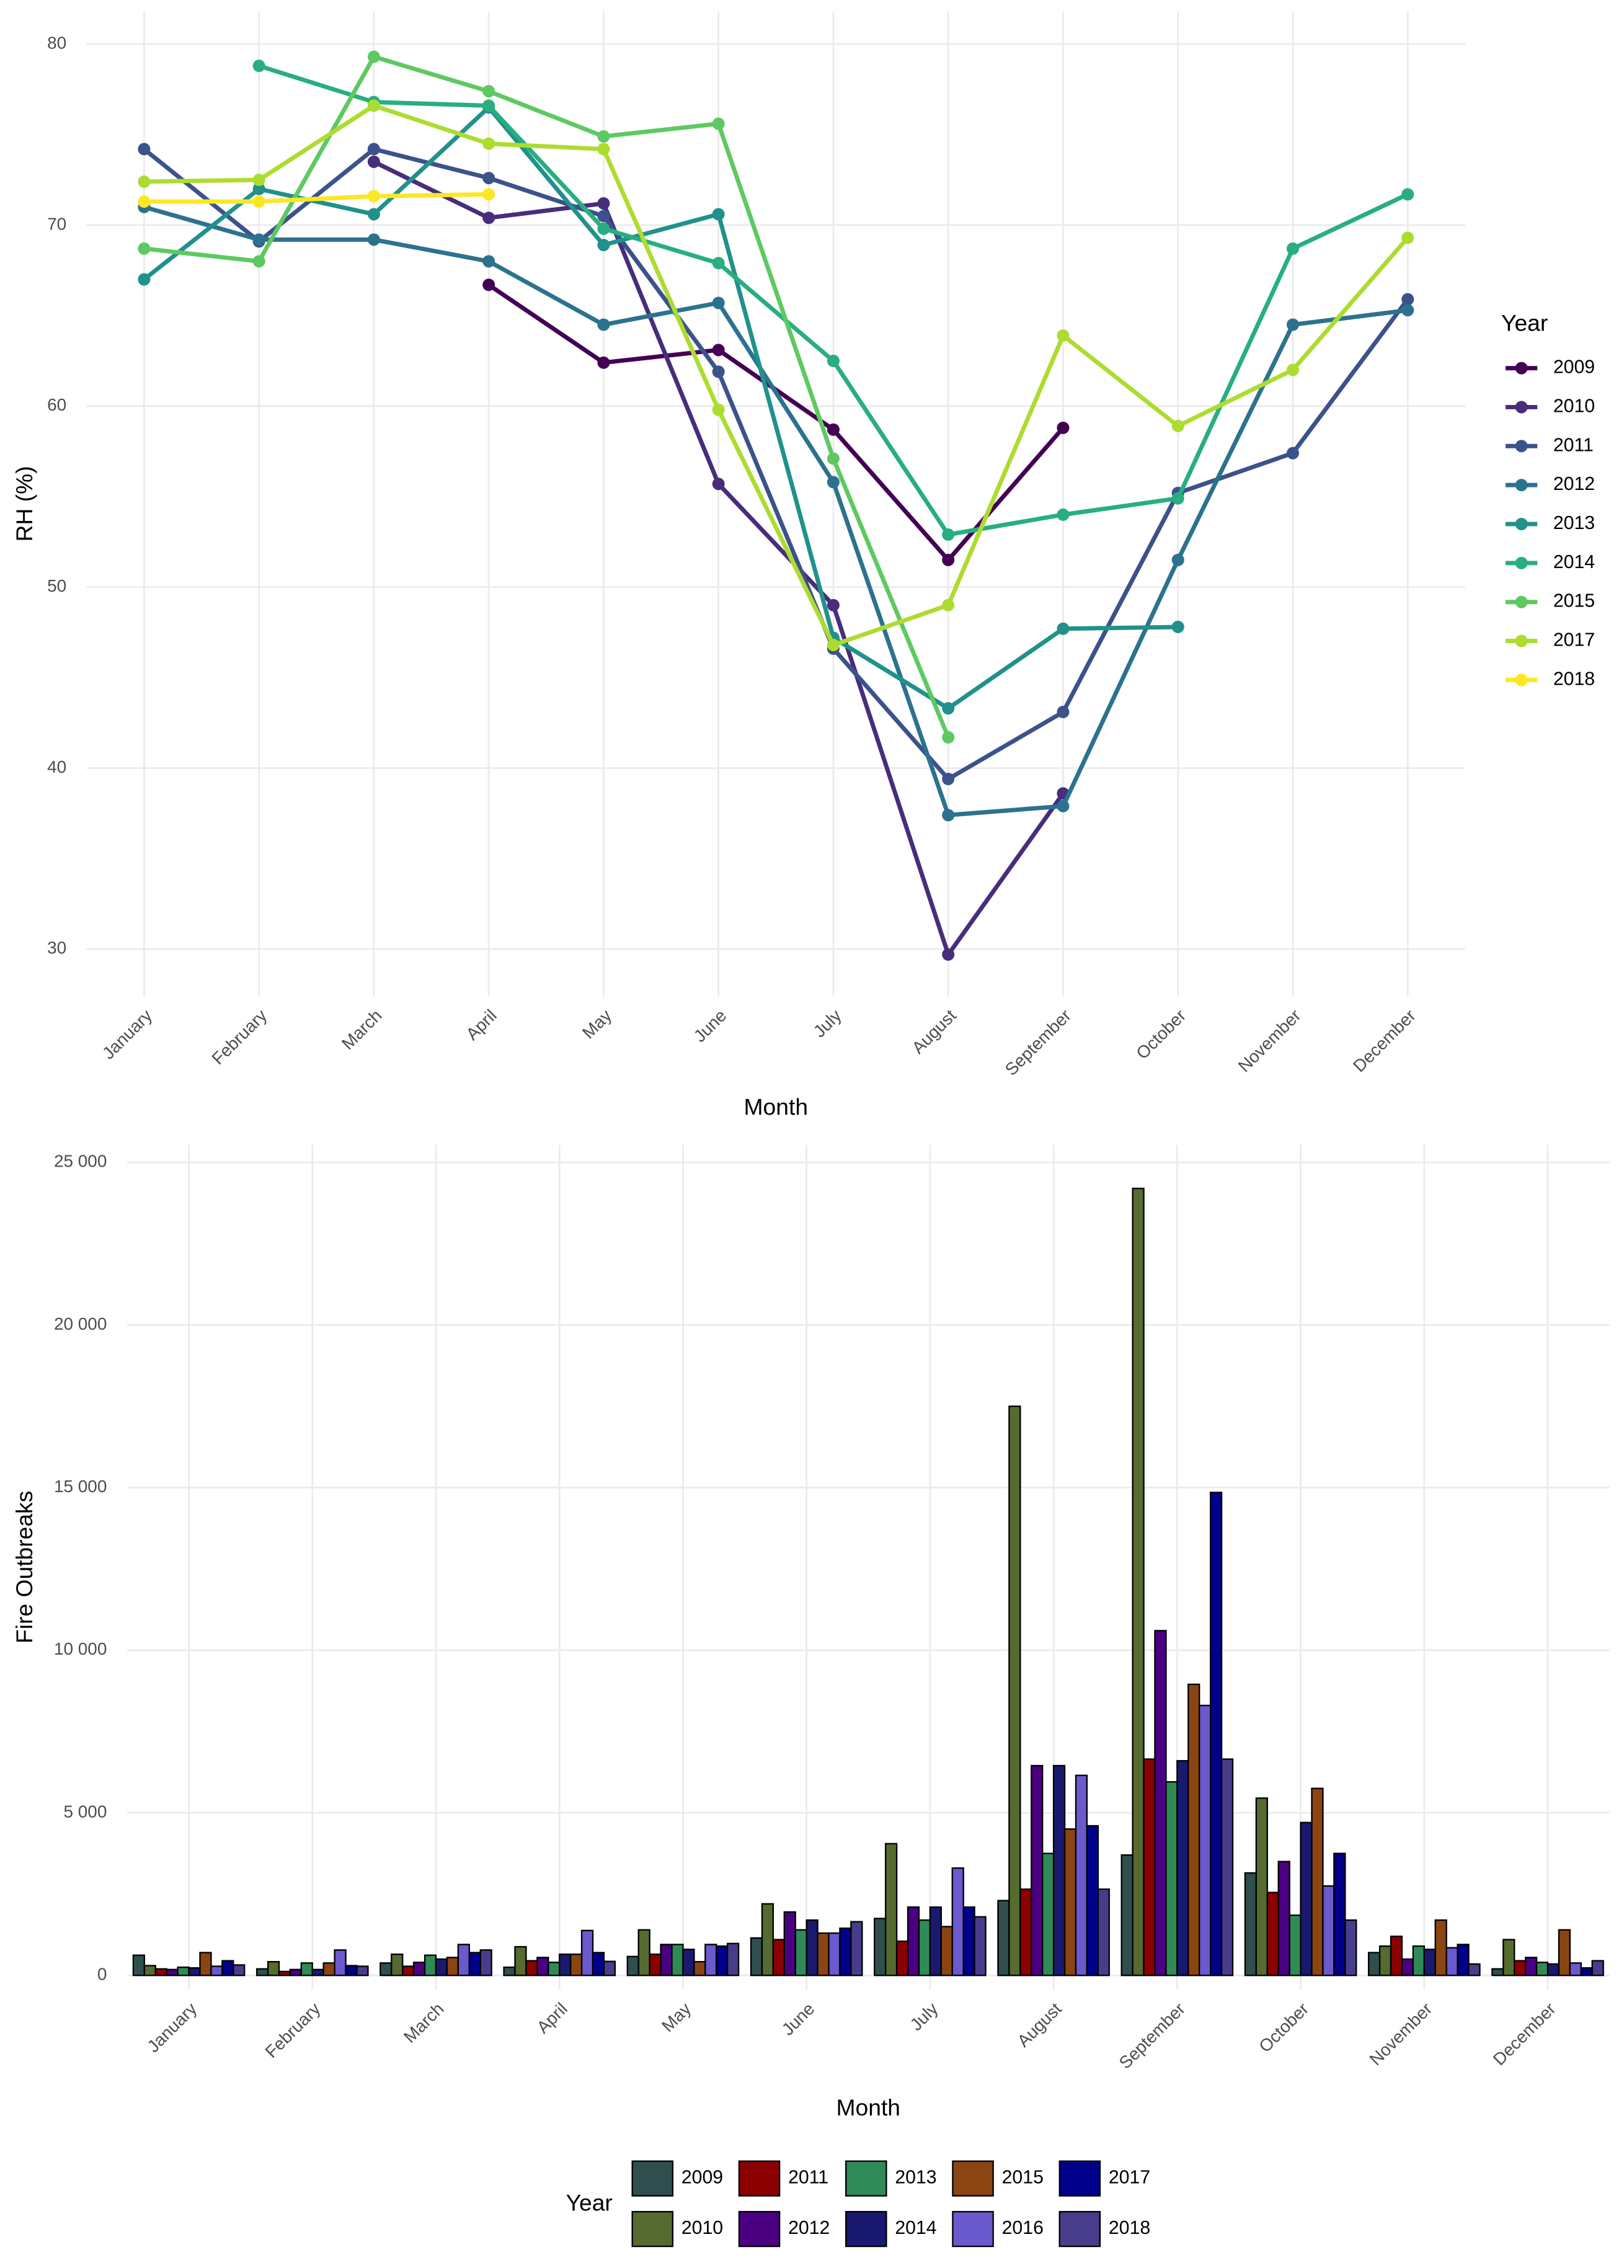  I want to click on legend-label: 2016, so click(1023, 2228).